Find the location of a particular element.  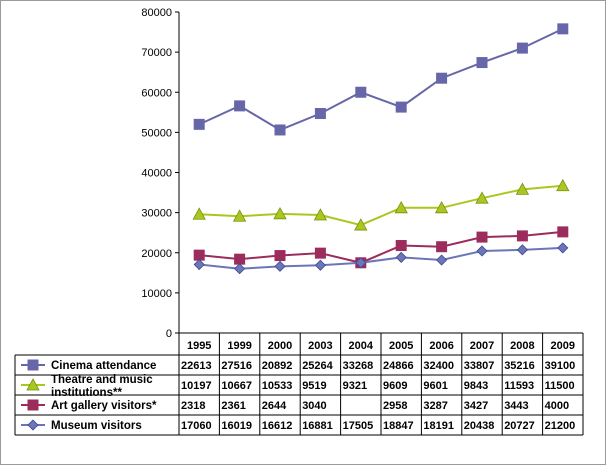

legend-key-marker-theatre-and-music-institutions is located at coordinates (33, 384).